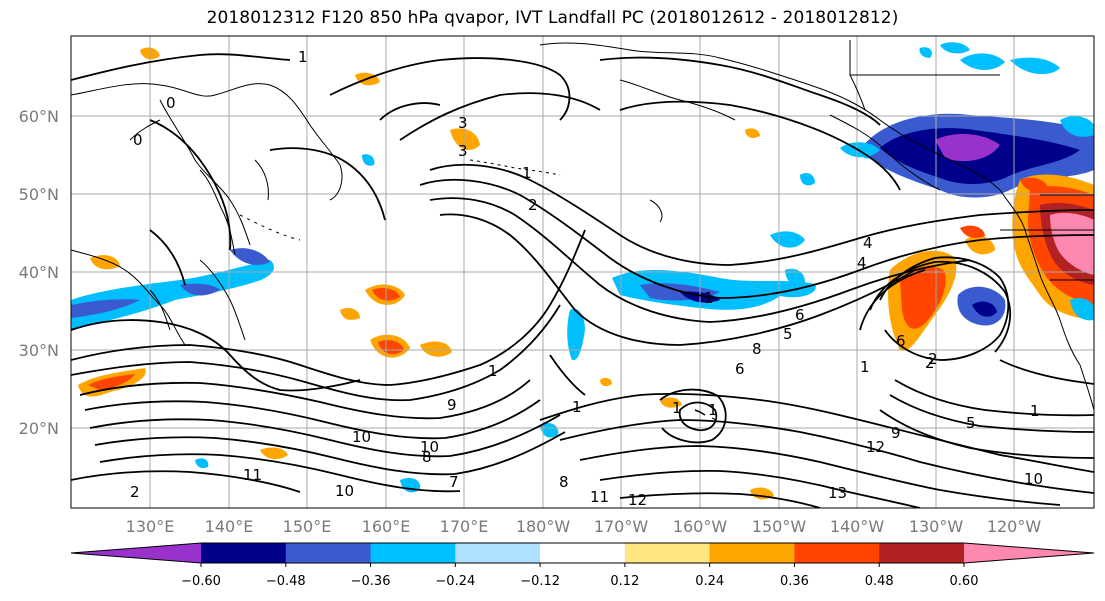 Image resolution: width=1105 pixels, height=601 pixels. What do you see at coordinates (709, 581) in the screenshot?
I see `colorbar-tick-label: 0.24` at bounding box center [709, 581].